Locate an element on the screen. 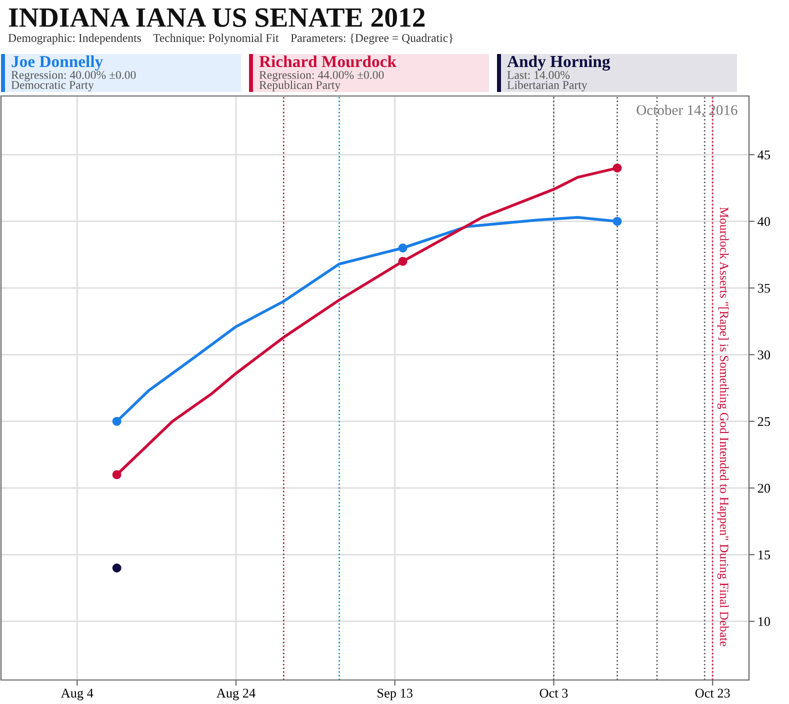 Image resolution: width=789 pixels, height=704 pixels. text: Libertarian Party is located at coordinates (547, 86).